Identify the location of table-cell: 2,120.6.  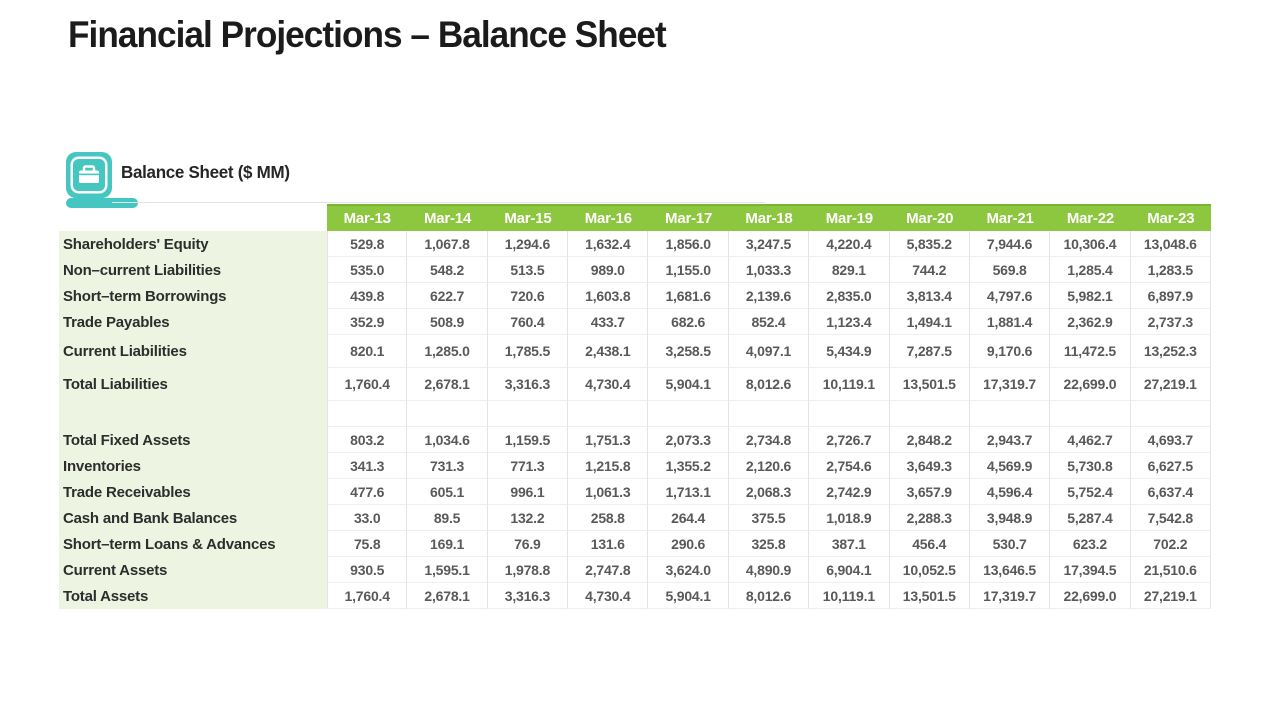
(769, 466).